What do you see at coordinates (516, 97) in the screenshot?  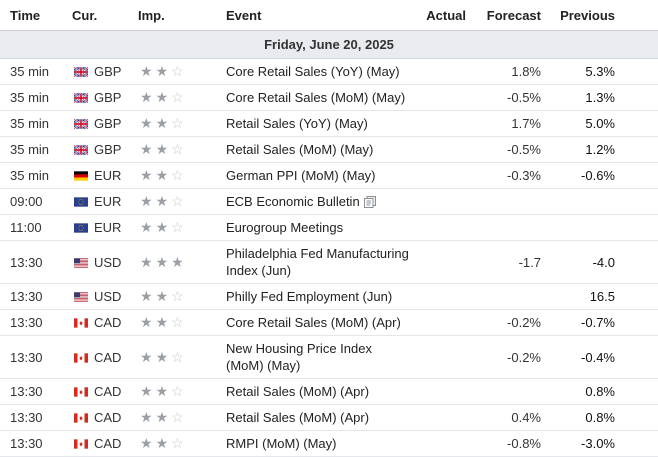 I see `forecast-value: -0.5%` at bounding box center [516, 97].